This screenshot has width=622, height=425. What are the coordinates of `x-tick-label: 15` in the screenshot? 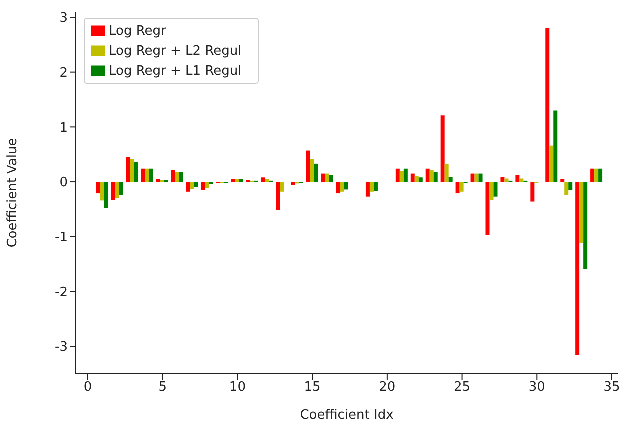 It's located at (312, 388).